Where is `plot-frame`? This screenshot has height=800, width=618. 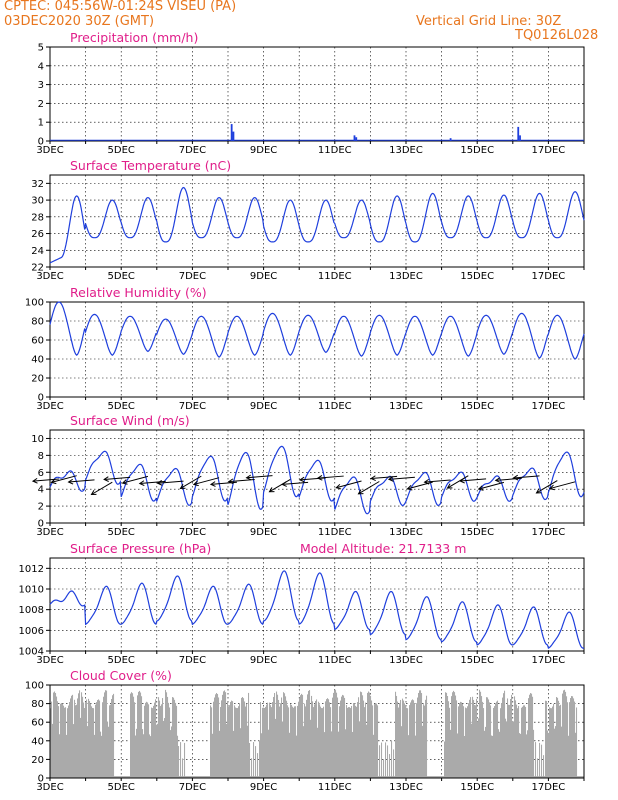 plot-frame is located at coordinates (317, 349).